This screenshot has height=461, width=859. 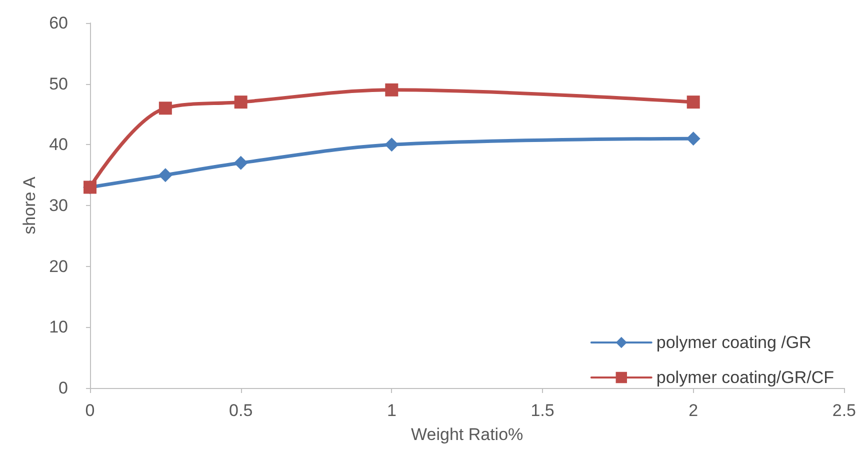 What do you see at coordinates (734, 342) in the screenshot?
I see `legend-label: polymer coating /GR` at bounding box center [734, 342].